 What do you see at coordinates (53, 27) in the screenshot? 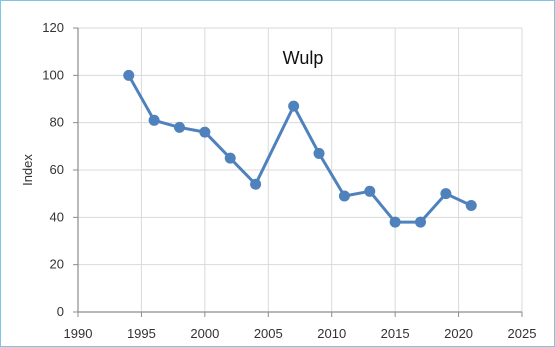
I see `y-tick-label: 120` at bounding box center [53, 27].